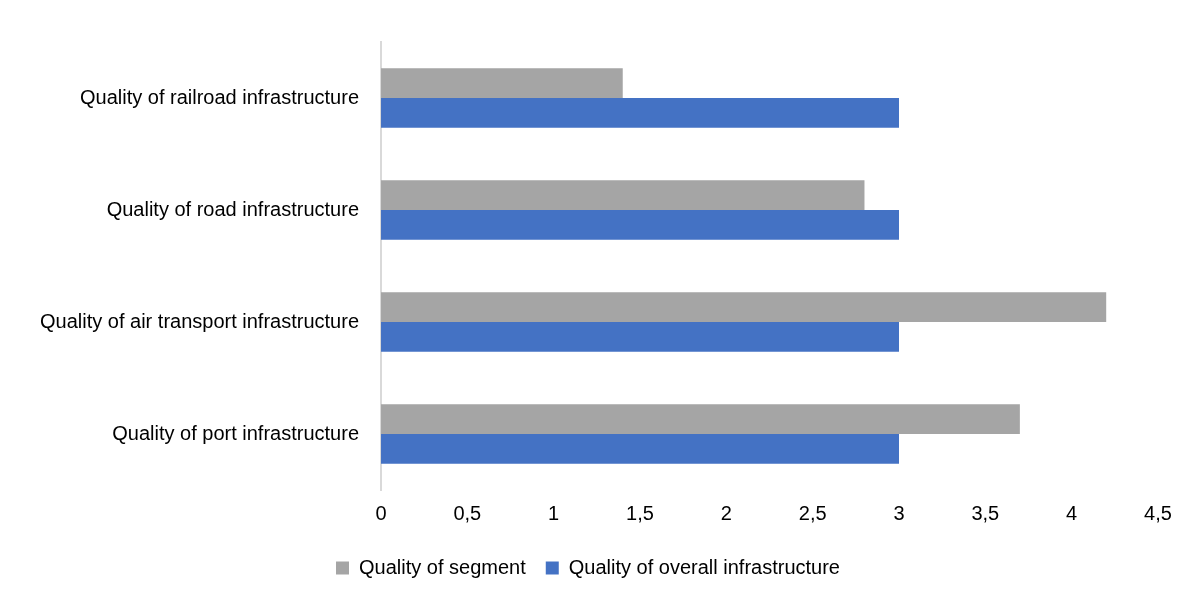 Image resolution: width=1197 pixels, height=606 pixels. I want to click on x-tick-label: 4, so click(1072, 512).